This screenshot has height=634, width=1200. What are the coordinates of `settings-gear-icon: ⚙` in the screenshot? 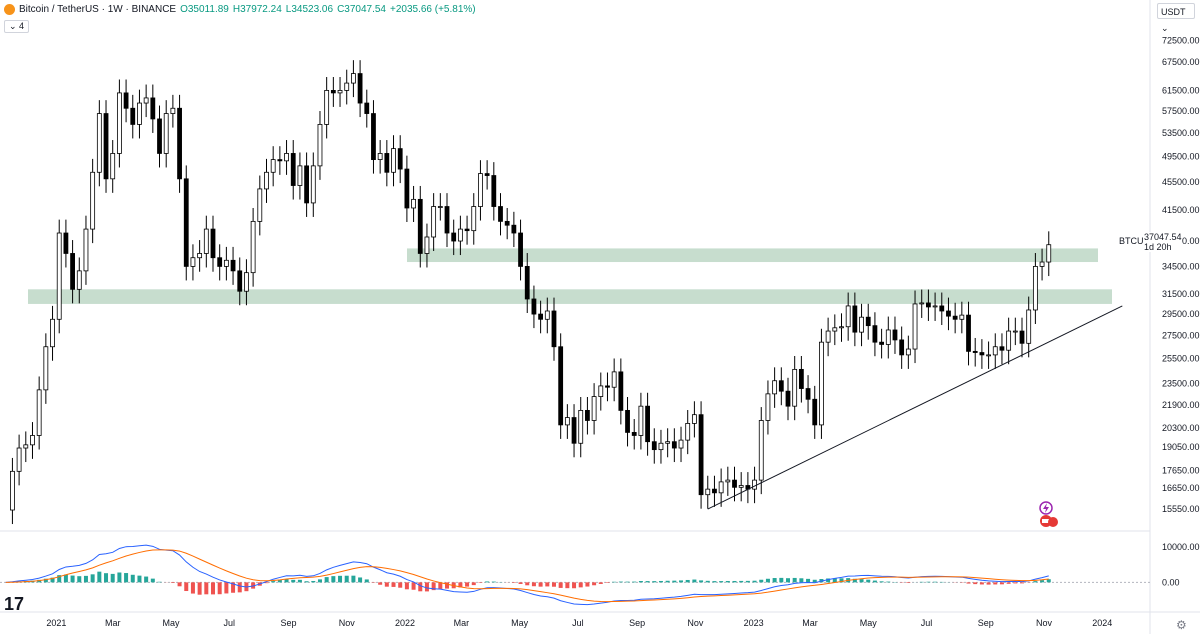 It's located at (1181, 625).